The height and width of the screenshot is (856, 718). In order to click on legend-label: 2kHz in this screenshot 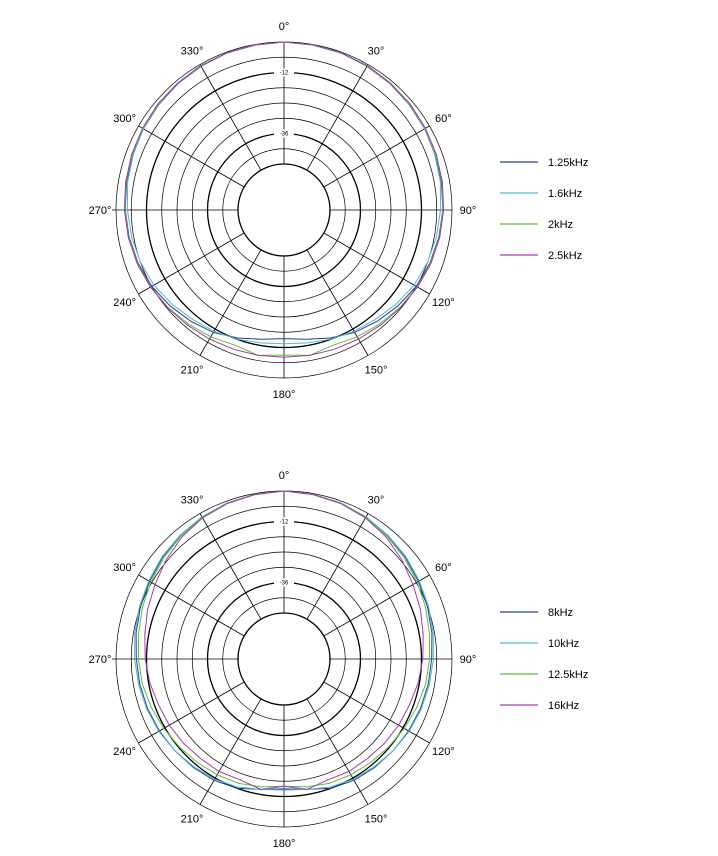, I will do `click(560, 225)`.